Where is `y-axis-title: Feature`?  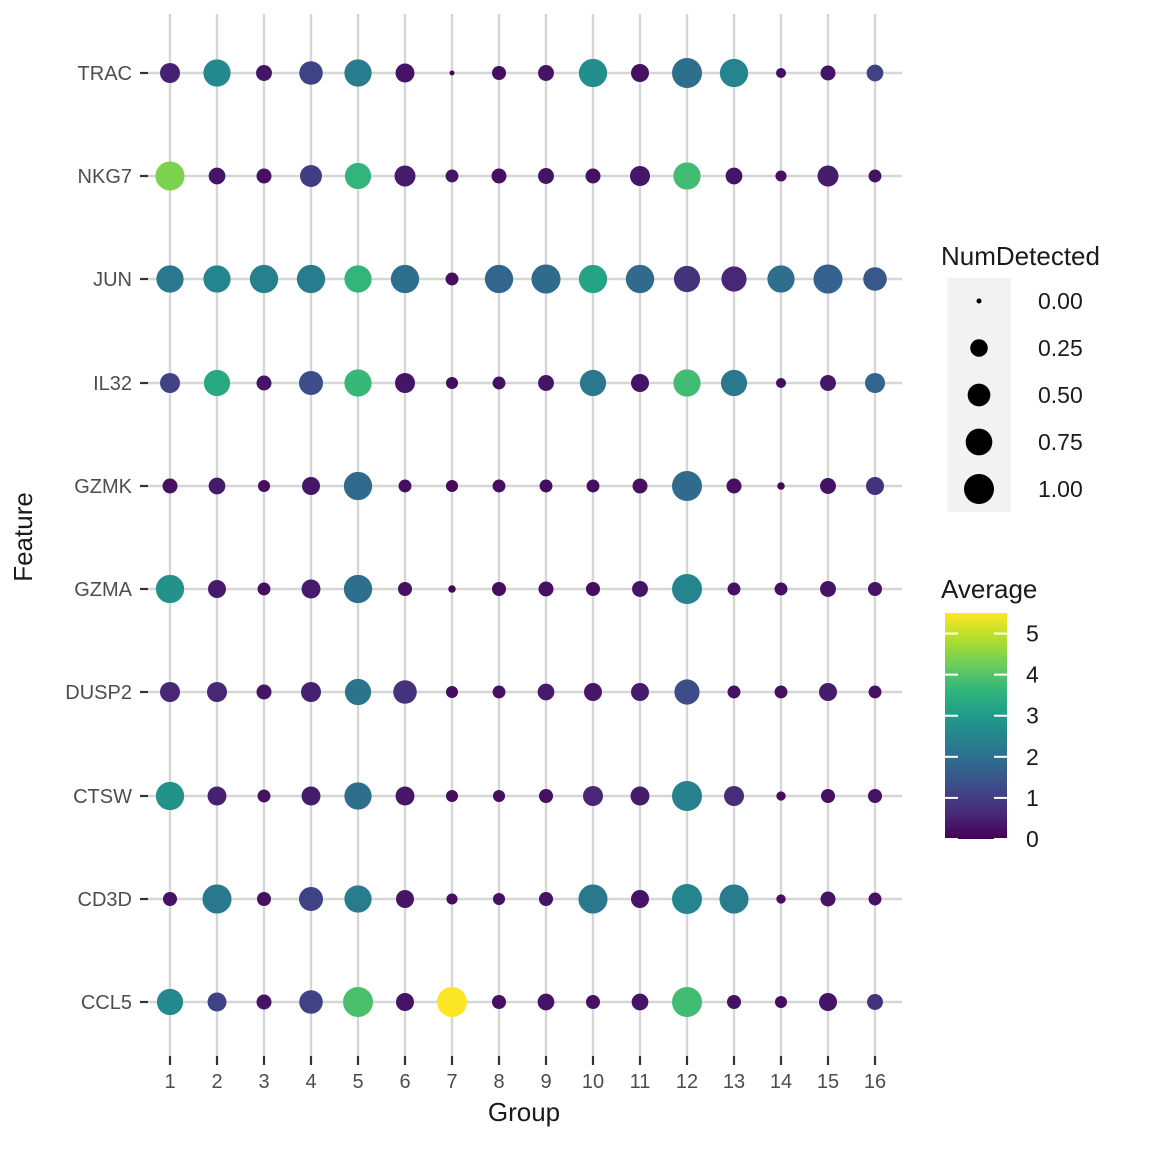 y-axis-title: Feature is located at coordinates (23, 537).